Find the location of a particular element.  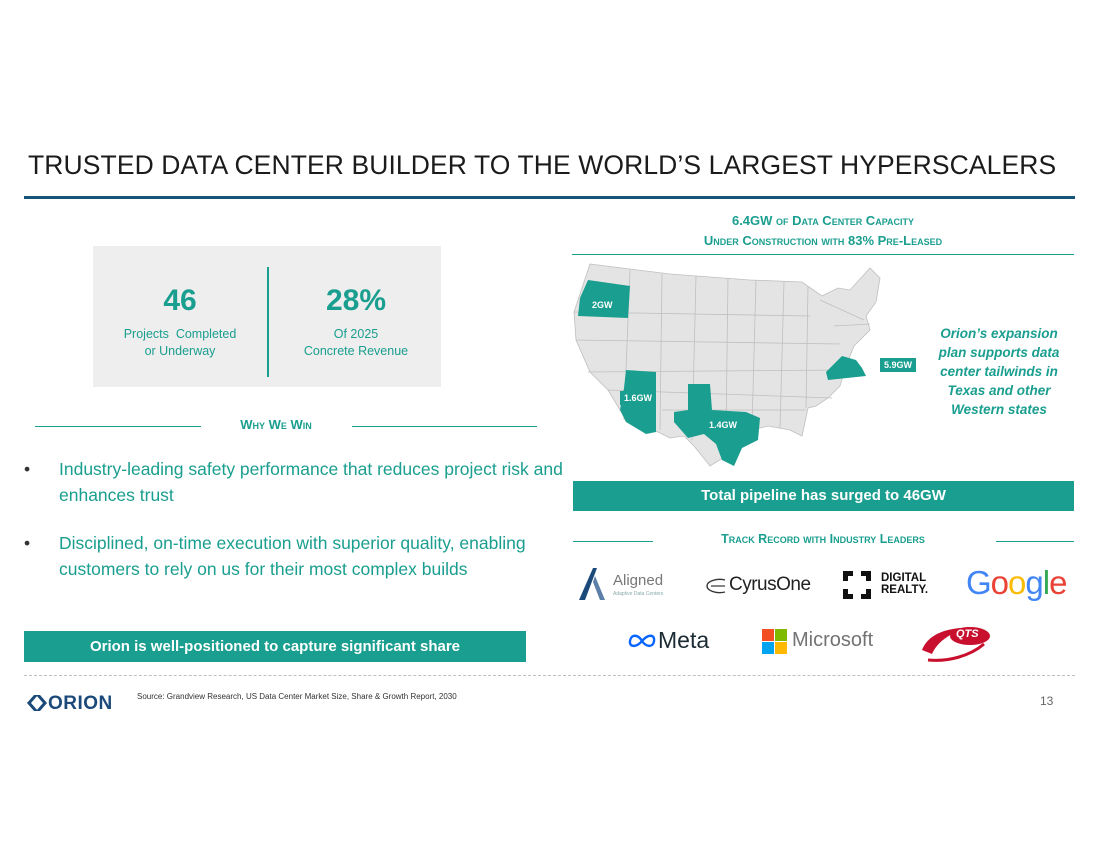

qts-name: QTS is located at coordinates (967, 634).